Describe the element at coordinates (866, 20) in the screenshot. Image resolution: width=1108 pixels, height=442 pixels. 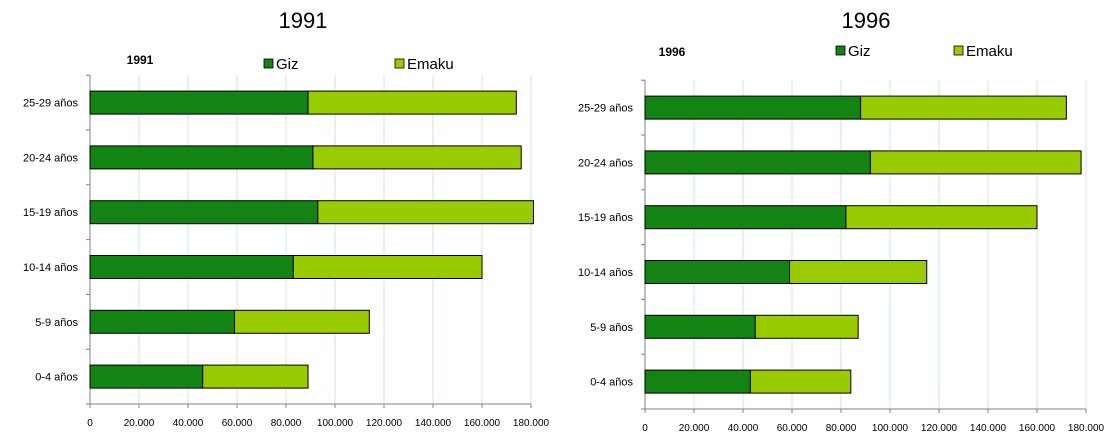
I see `chart-title: 1996` at that location.